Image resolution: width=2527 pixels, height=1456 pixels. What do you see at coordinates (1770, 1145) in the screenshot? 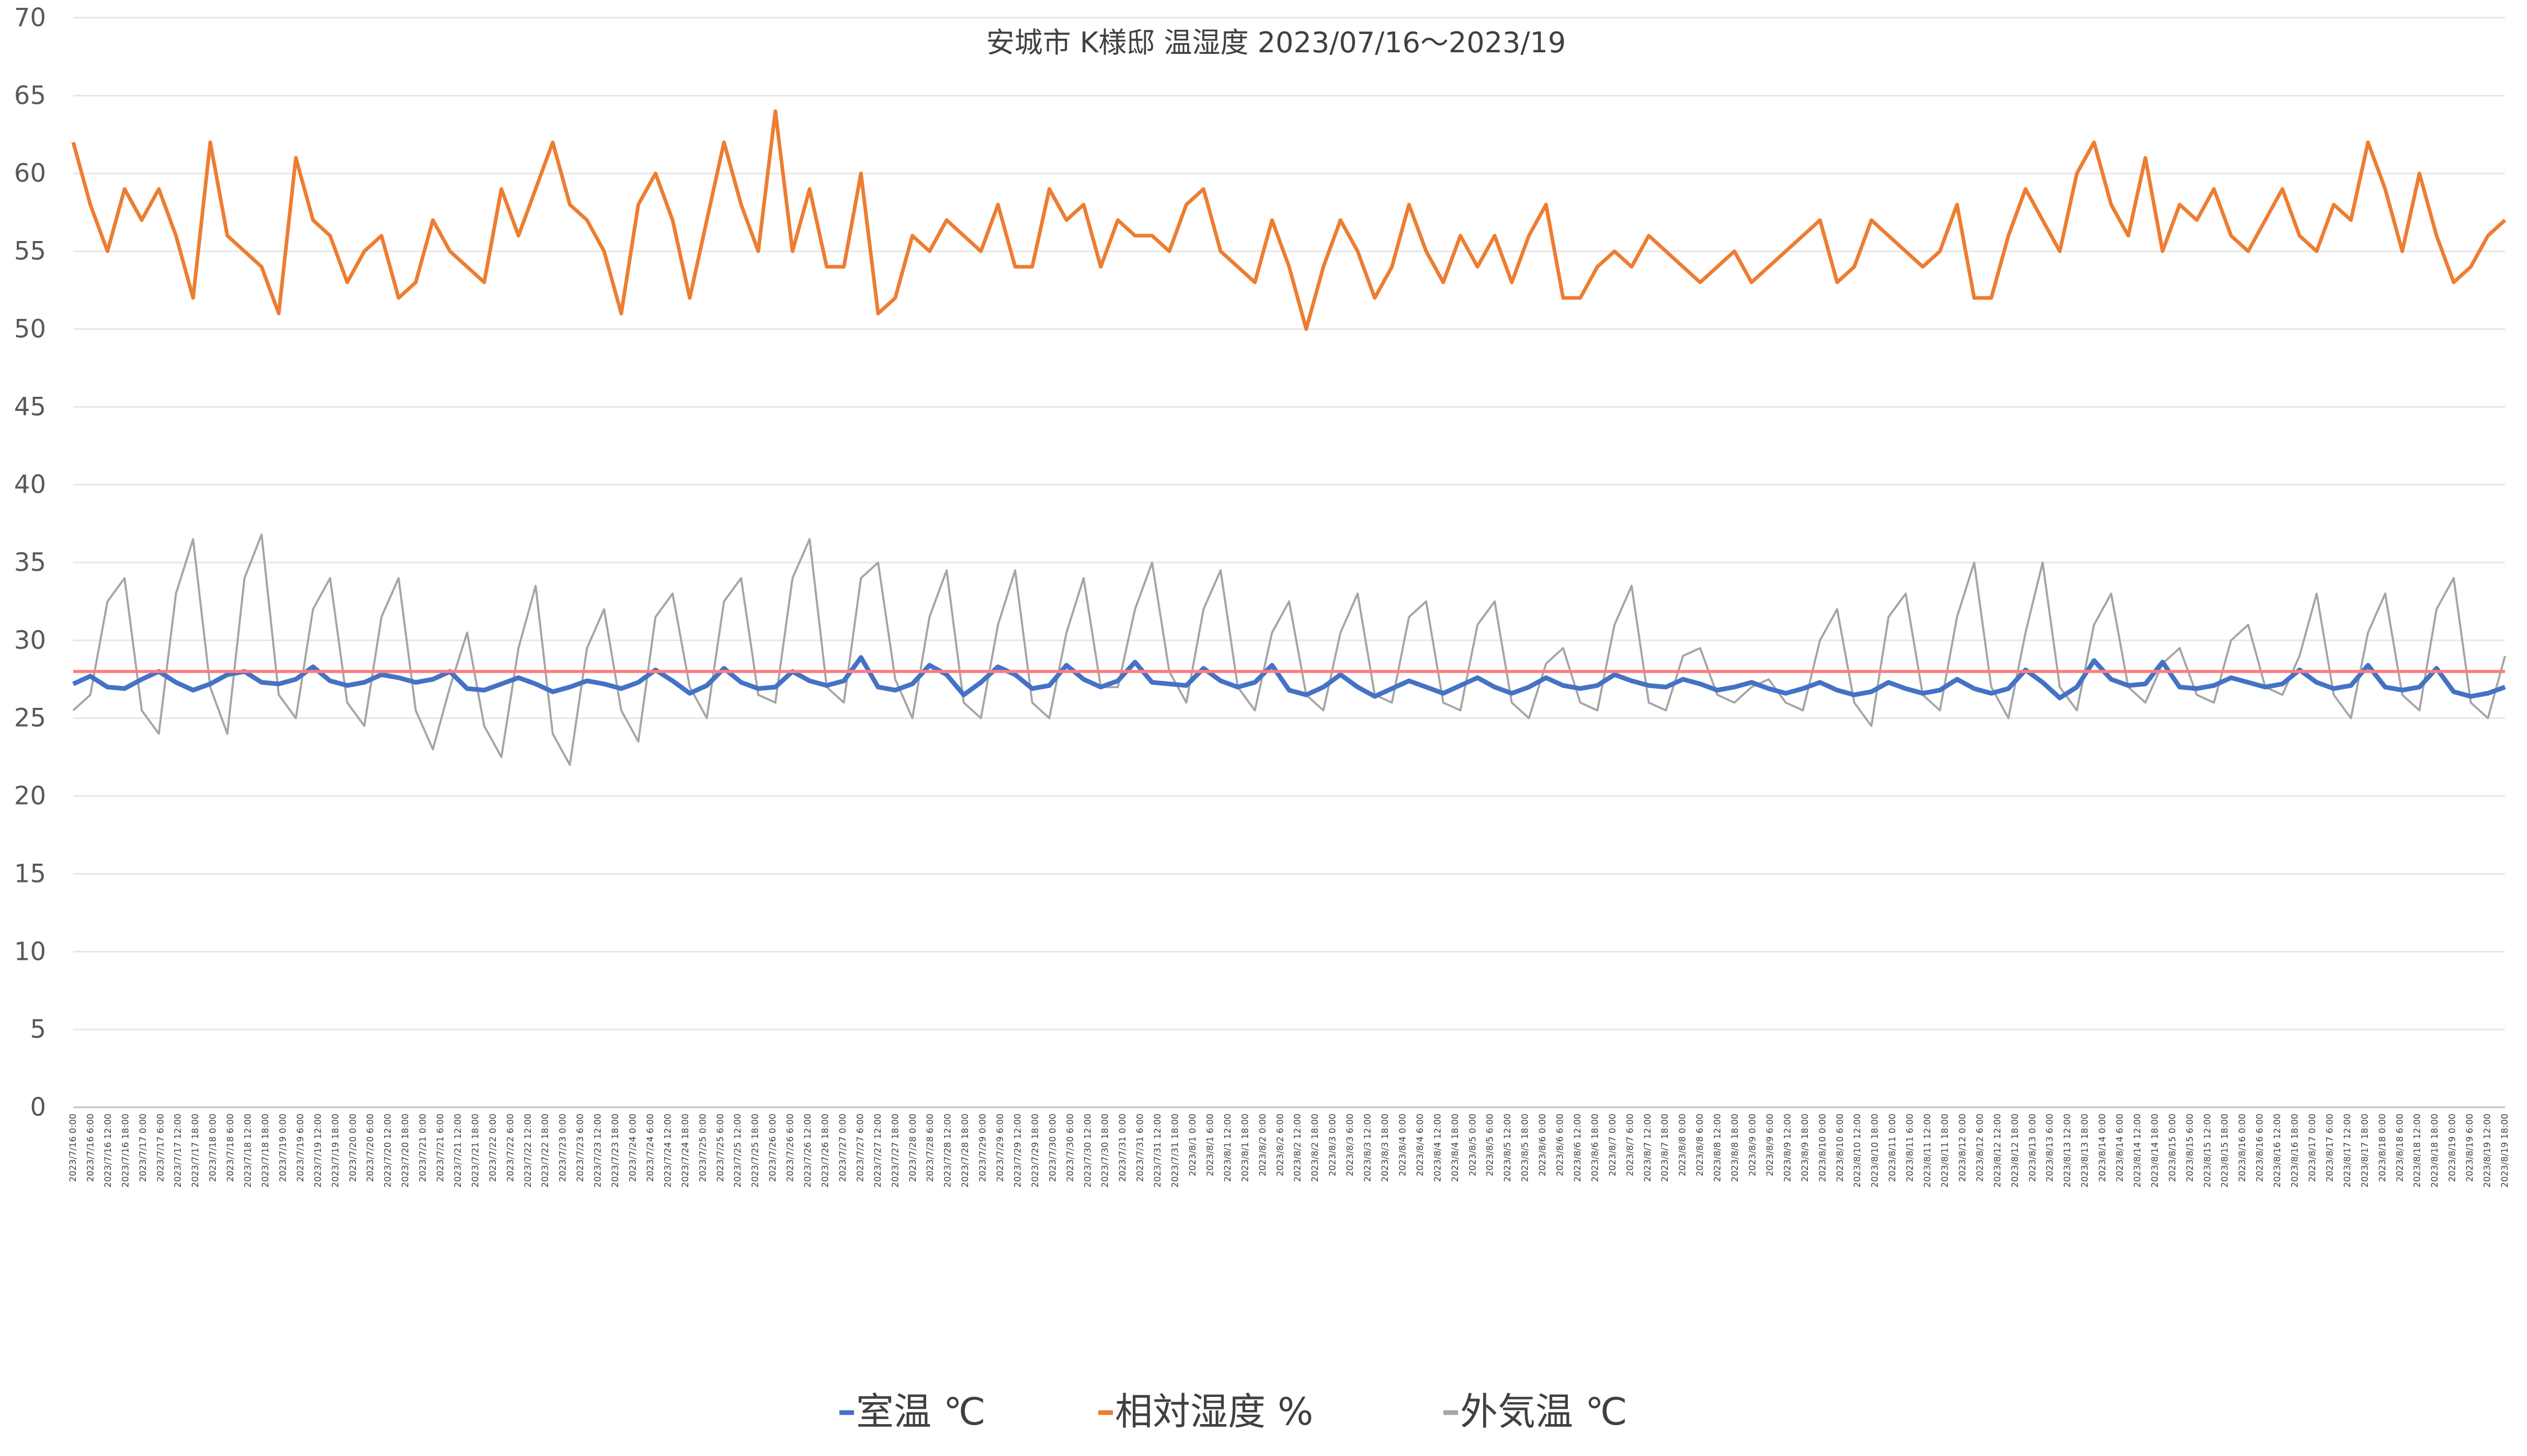
I see `x-tick-label: 2023/8/9 6:00` at bounding box center [1770, 1145].